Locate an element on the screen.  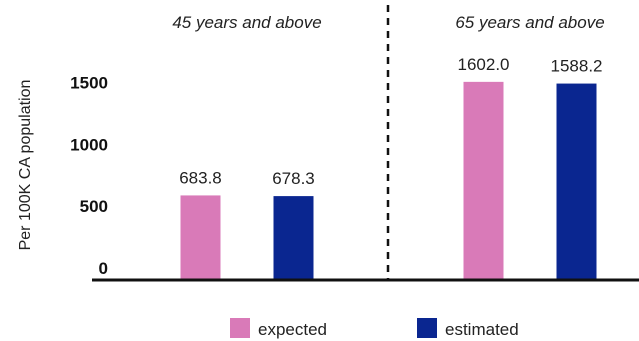
y-tick-label: 1000 is located at coordinates (89, 144).